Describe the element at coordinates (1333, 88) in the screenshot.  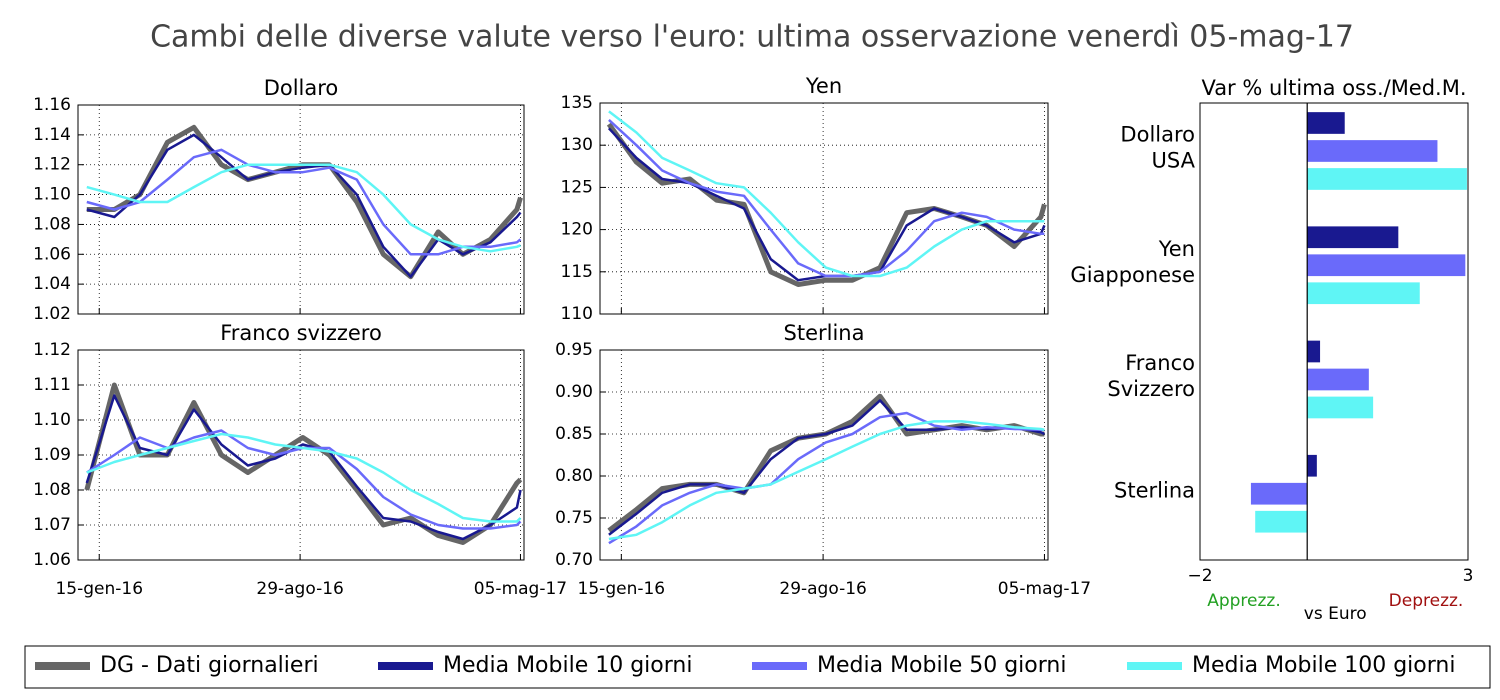
I see `panel-title: Var % ultima oss./Med.M.` at that location.